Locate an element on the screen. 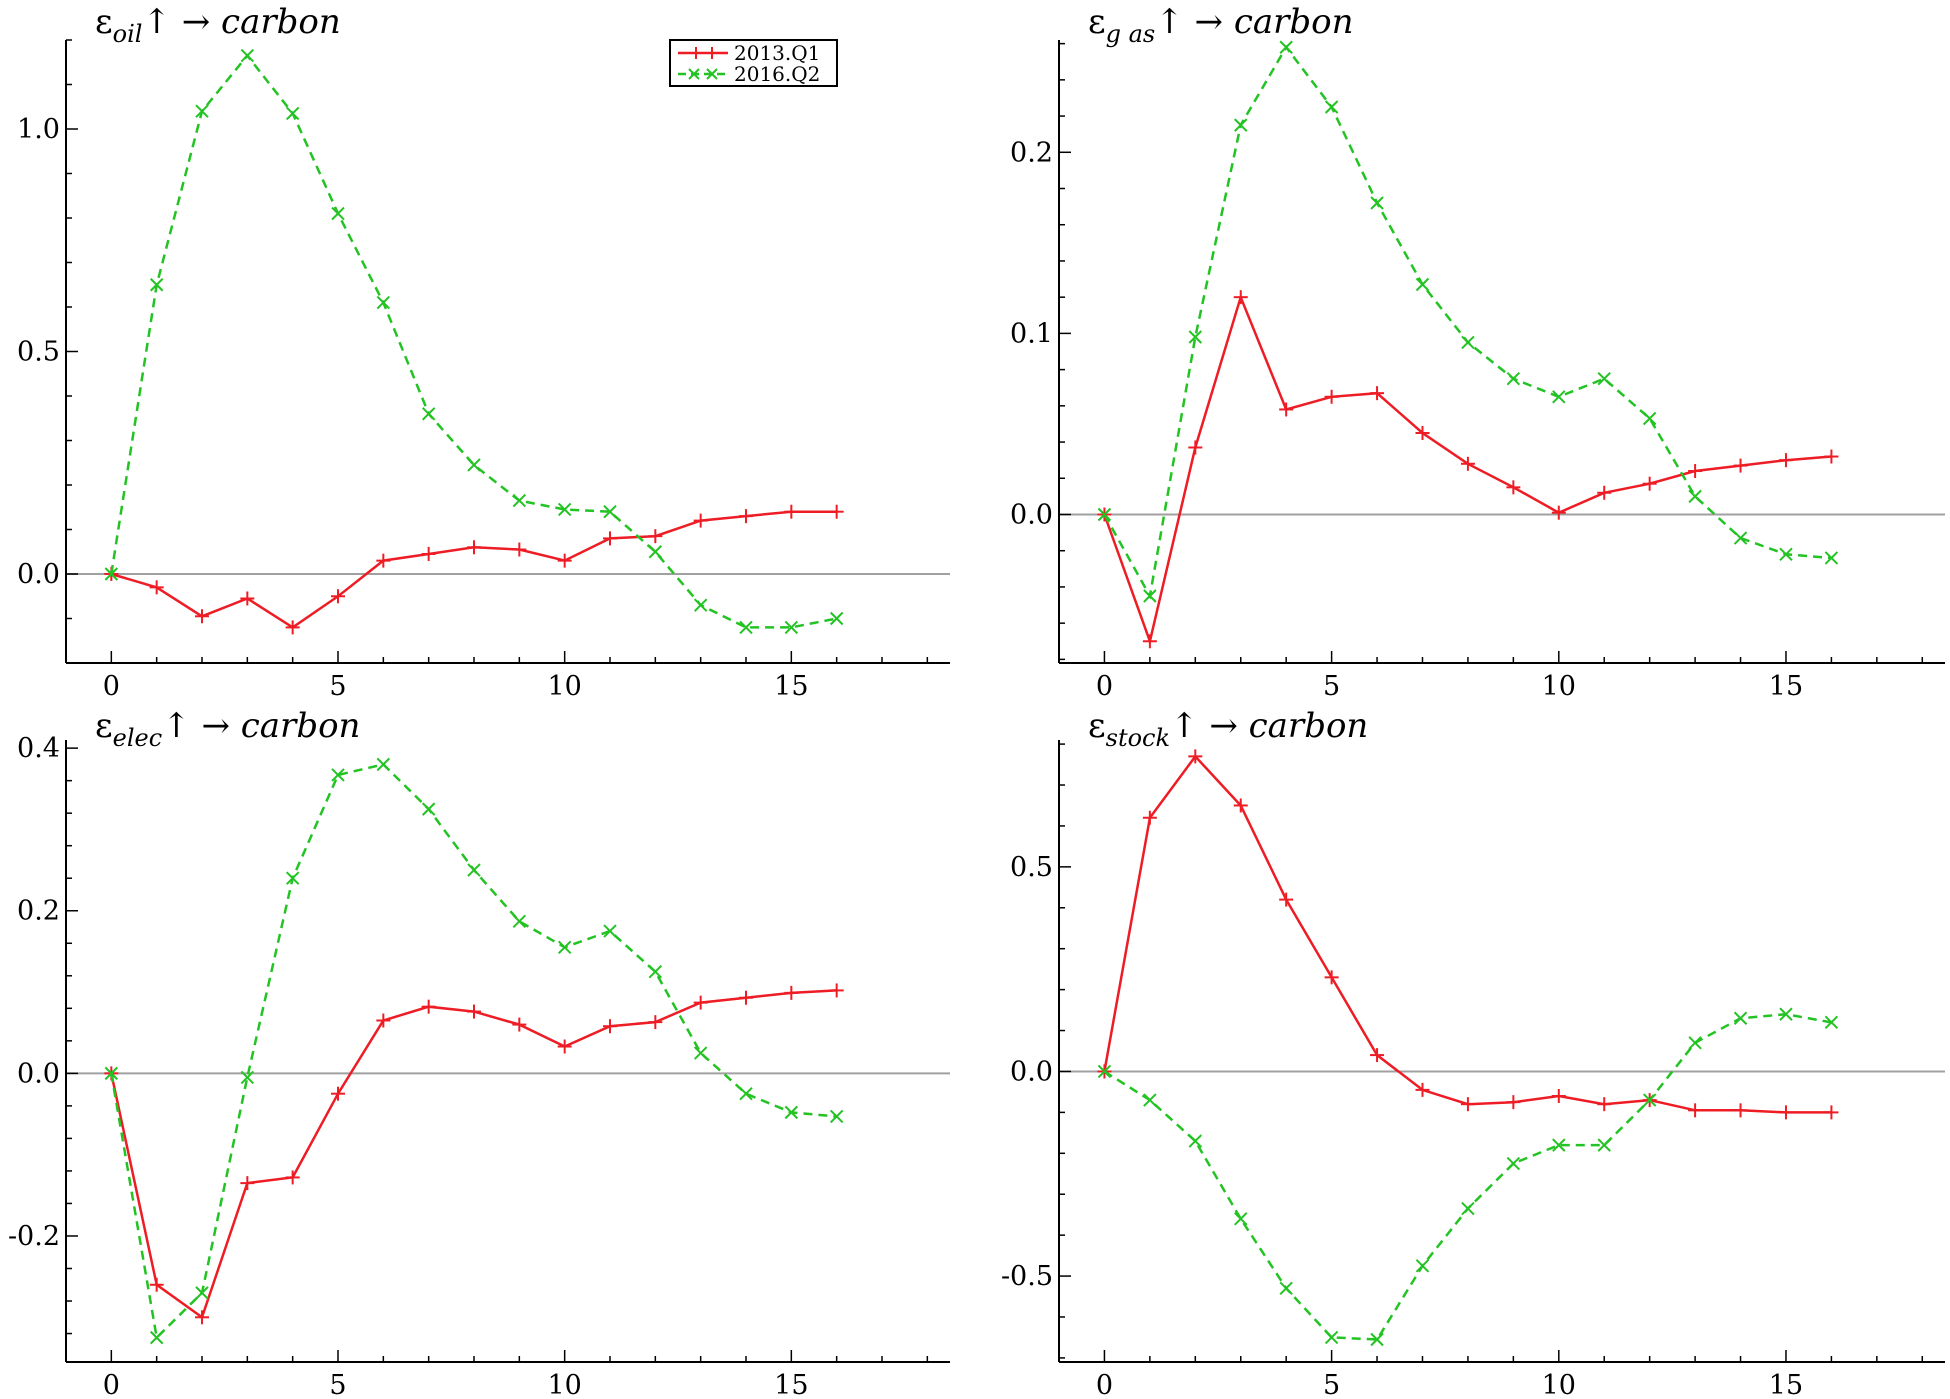 This screenshot has height=1399, width=1950. y-tick-label: 0.5 is located at coordinates (38, 352).